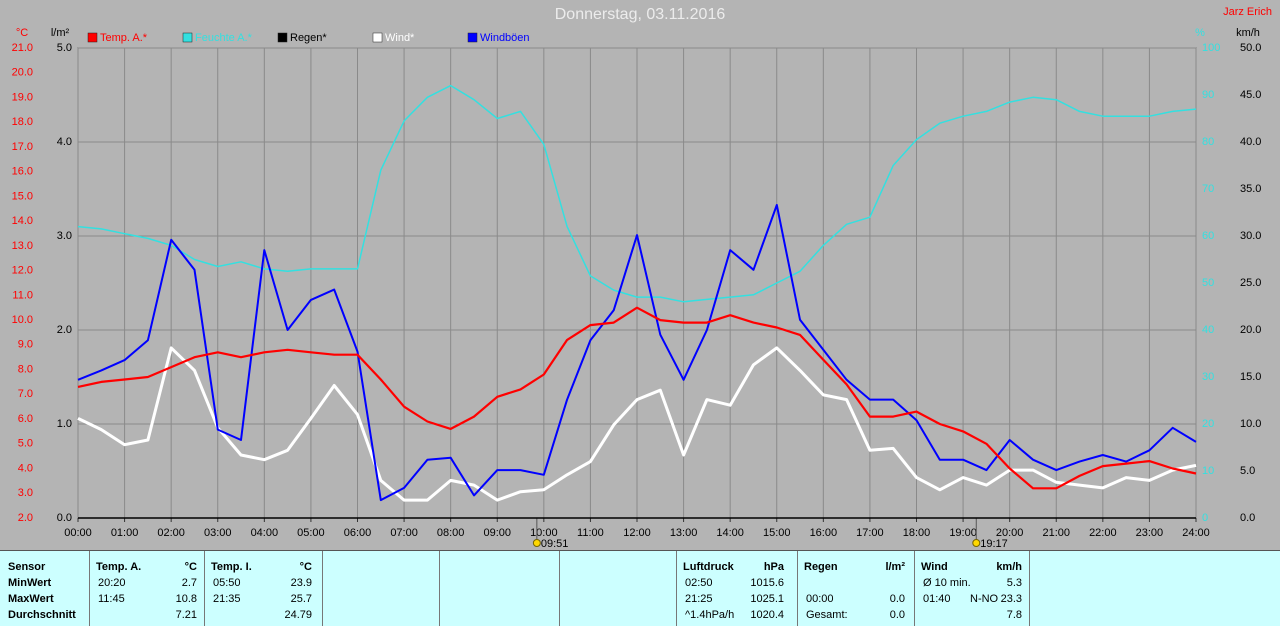 The height and width of the screenshot is (626, 1280). I want to click on x-tick-label: 01:00, so click(125, 533).